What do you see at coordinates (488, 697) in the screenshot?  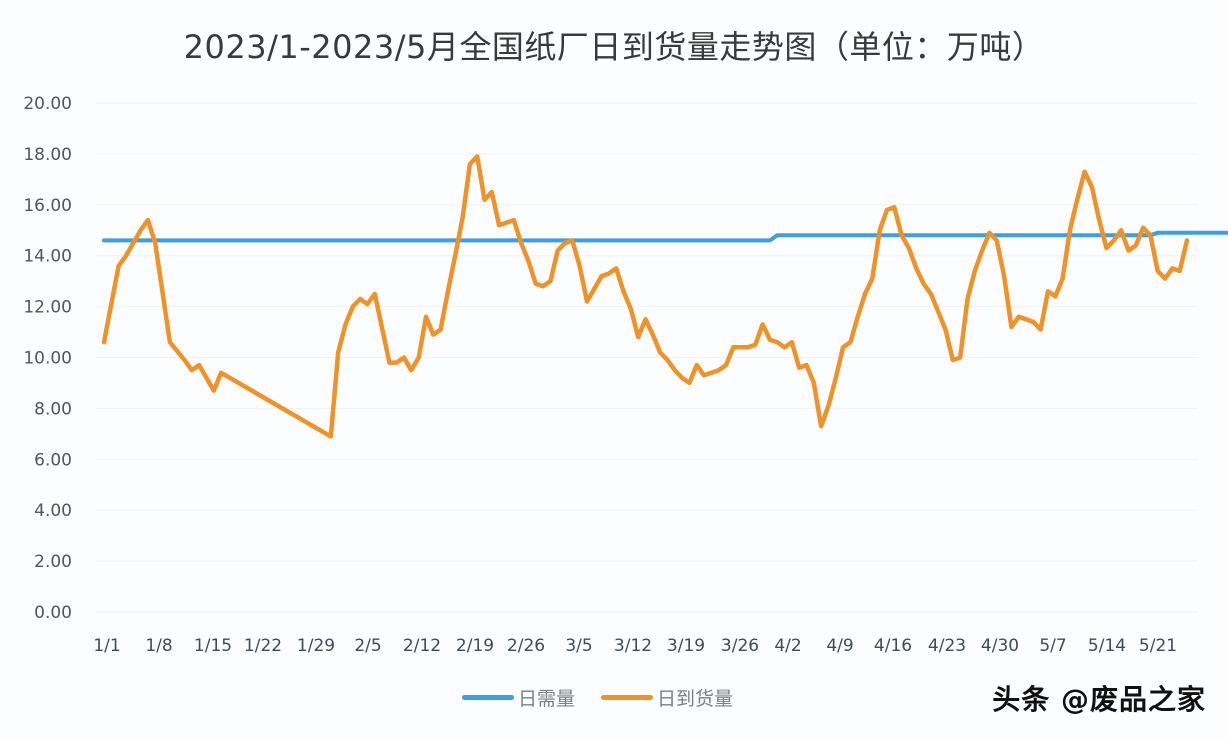 I see `legend-swatch-blue` at bounding box center [488, 697].